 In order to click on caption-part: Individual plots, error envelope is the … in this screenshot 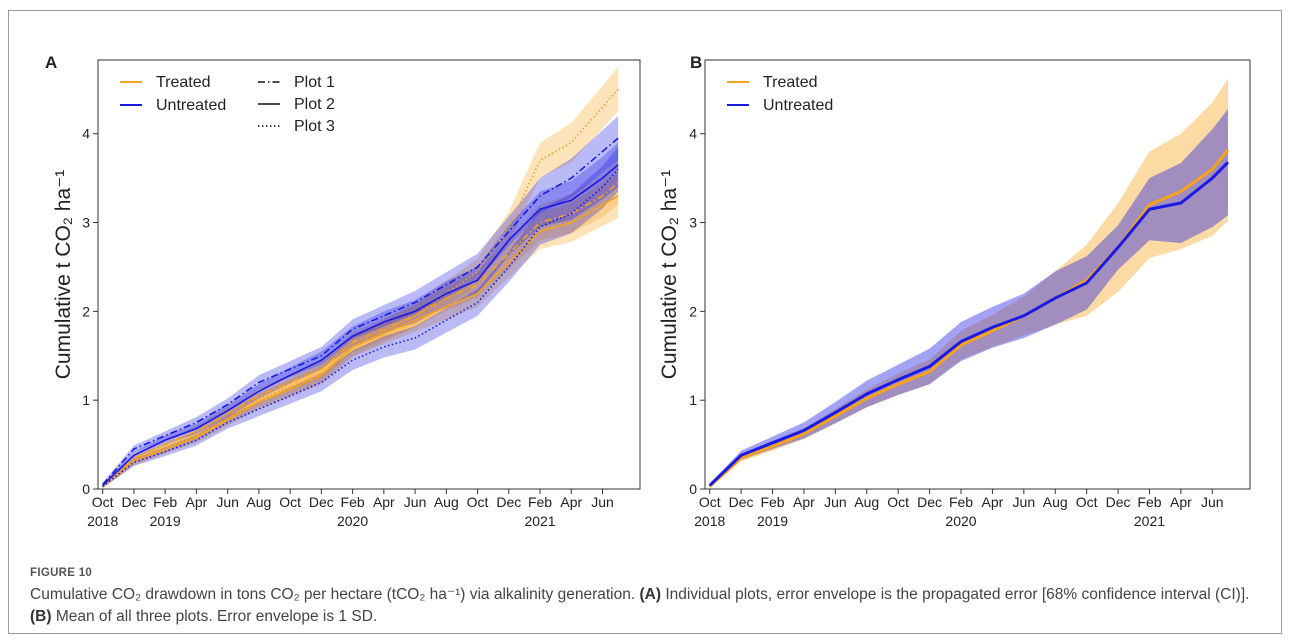, I will do `click(957, 594)`.